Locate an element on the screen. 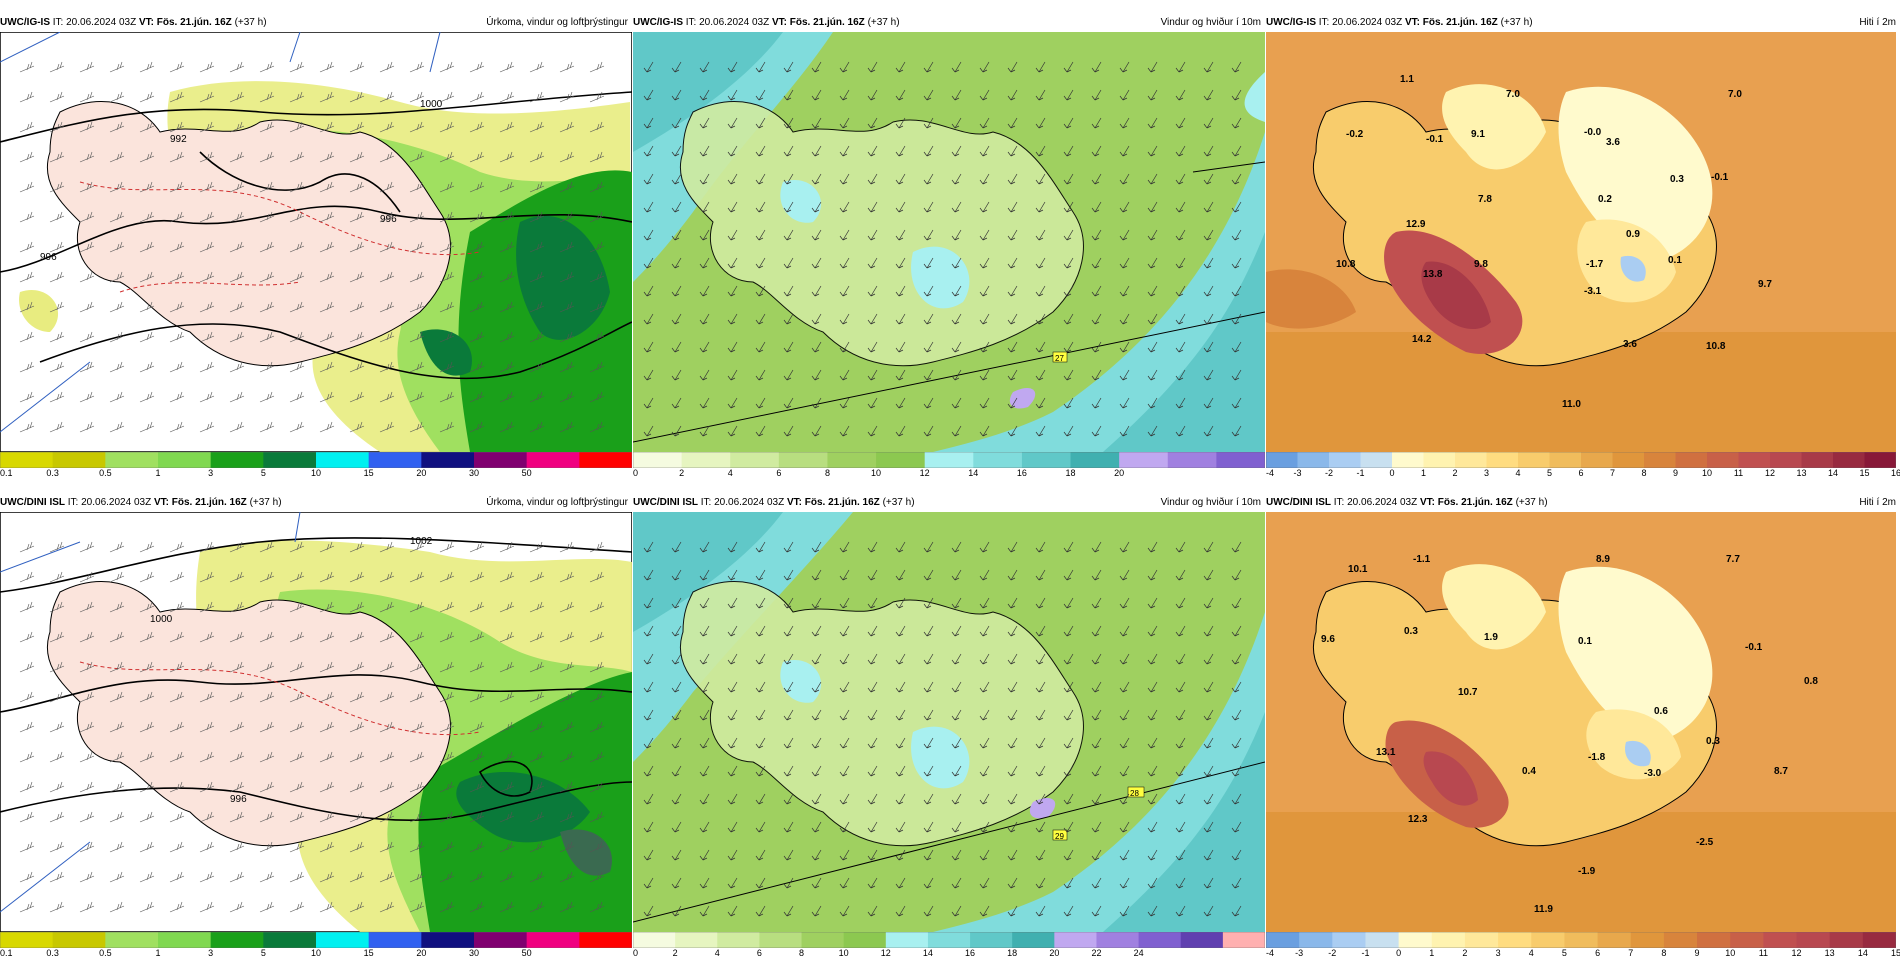 Image resolution: width=1900 pixels, height=960 pixels. precip-map: 1000 996 992 996 is located at coordinates (316, 242).